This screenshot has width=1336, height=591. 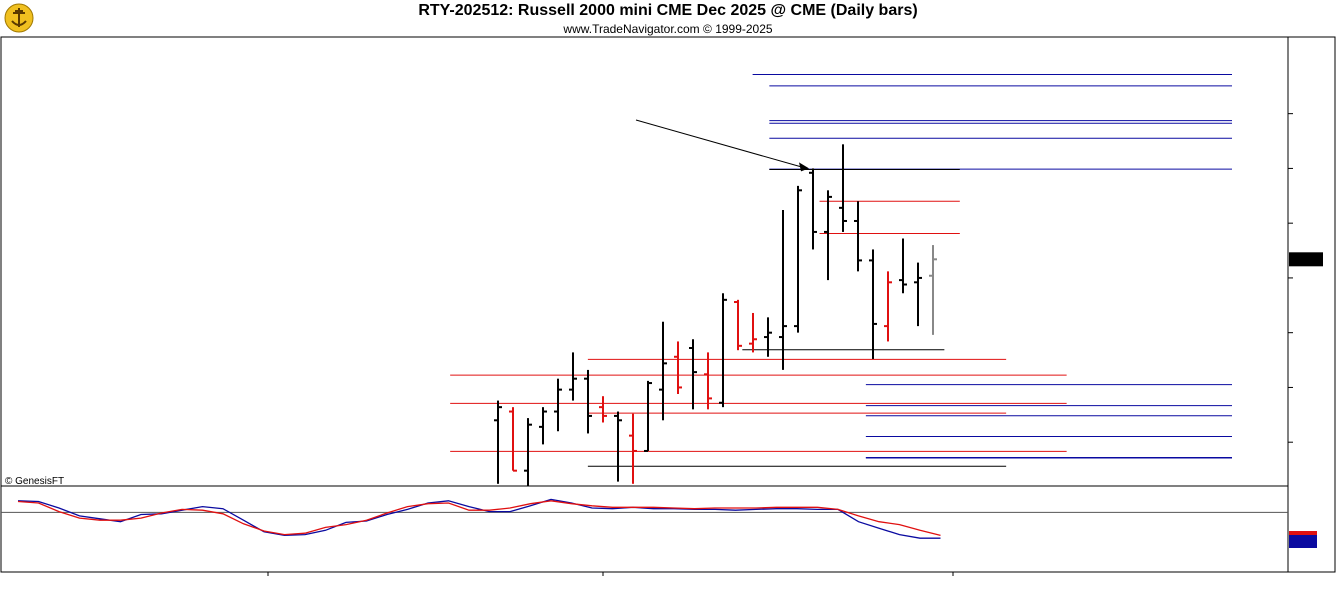 I want to click on trade-navigator-logo-icon, so click(x=19, y=18).